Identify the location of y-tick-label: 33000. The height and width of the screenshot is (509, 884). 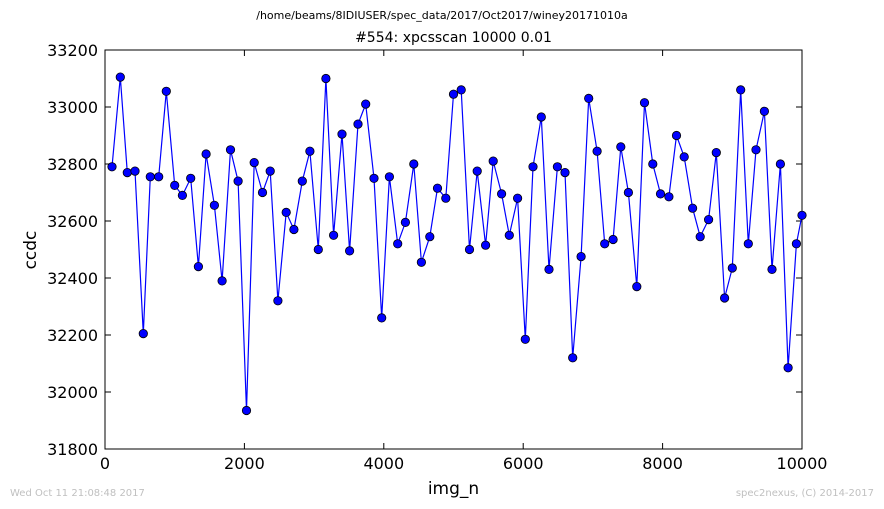
(72, 107).